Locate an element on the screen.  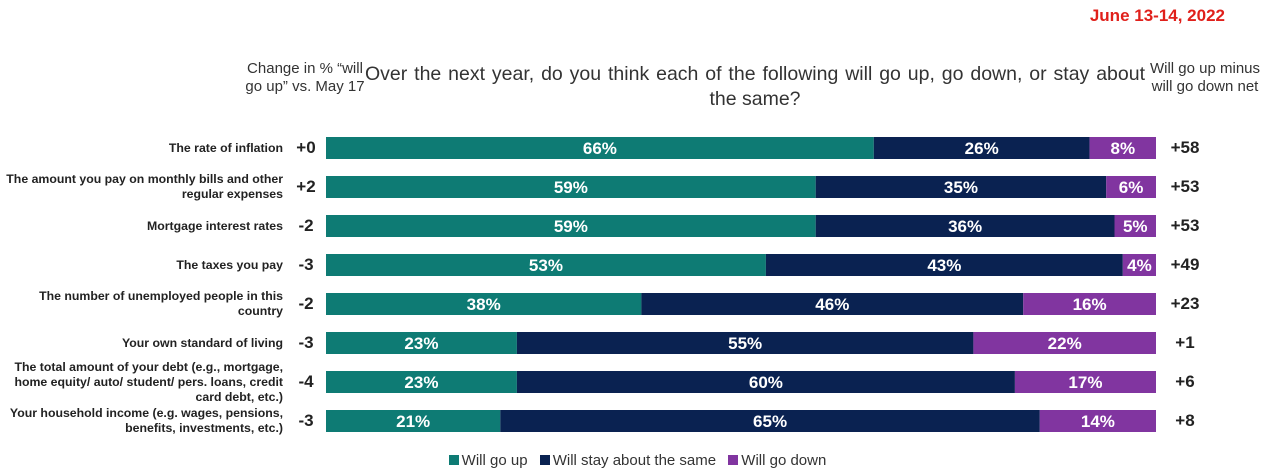
data-label: 26% is located at coordinates (982, 148).